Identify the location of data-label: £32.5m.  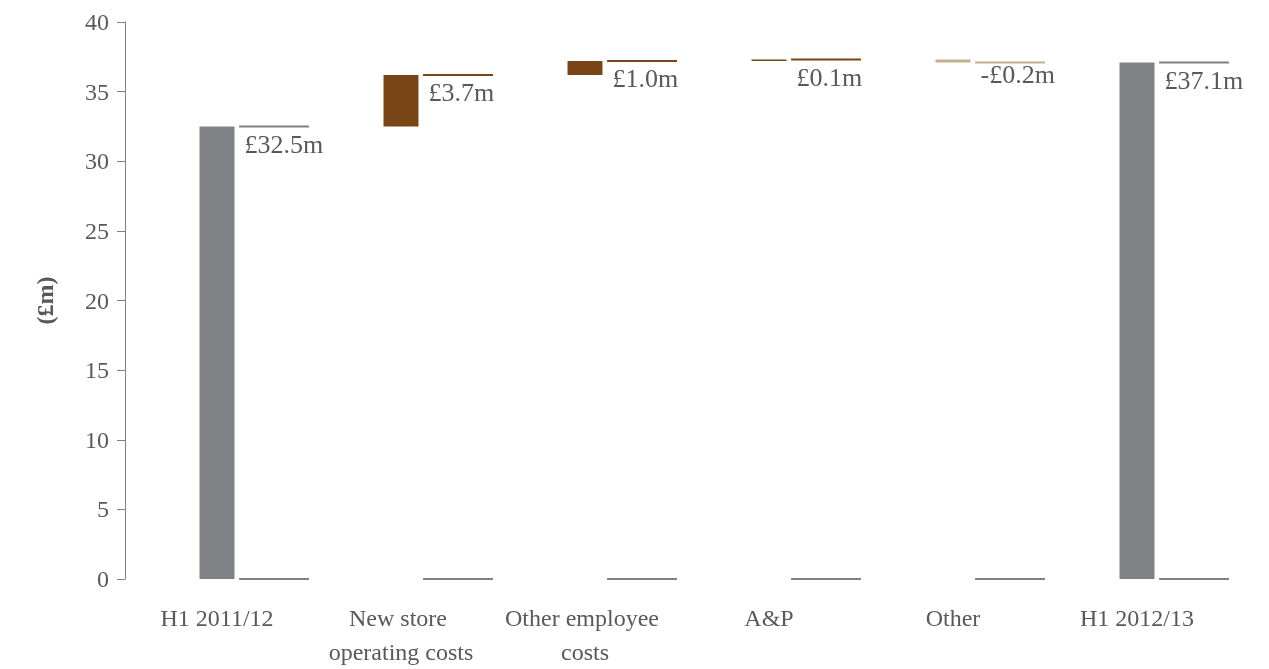
(284, 144).